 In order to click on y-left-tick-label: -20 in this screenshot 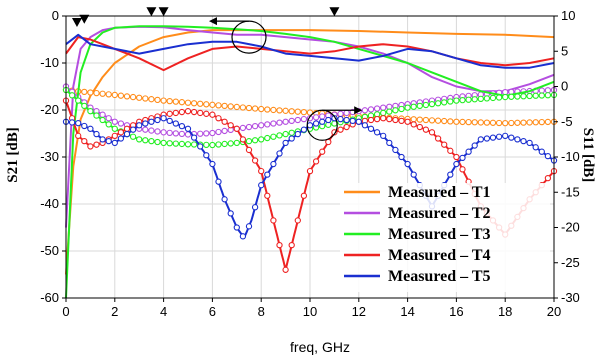, I will do `click(49, 109)`.